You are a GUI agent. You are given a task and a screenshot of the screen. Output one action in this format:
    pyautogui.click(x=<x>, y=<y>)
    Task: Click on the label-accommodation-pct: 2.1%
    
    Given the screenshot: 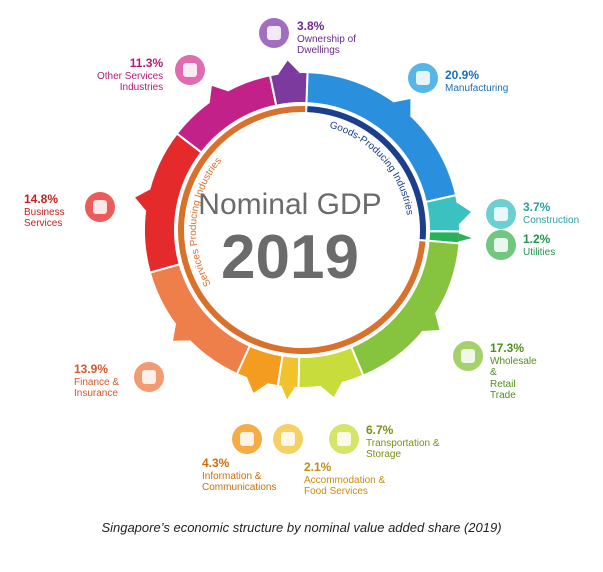 What is the action you would take?
    pyautogui.click(x=318, y=467)
    